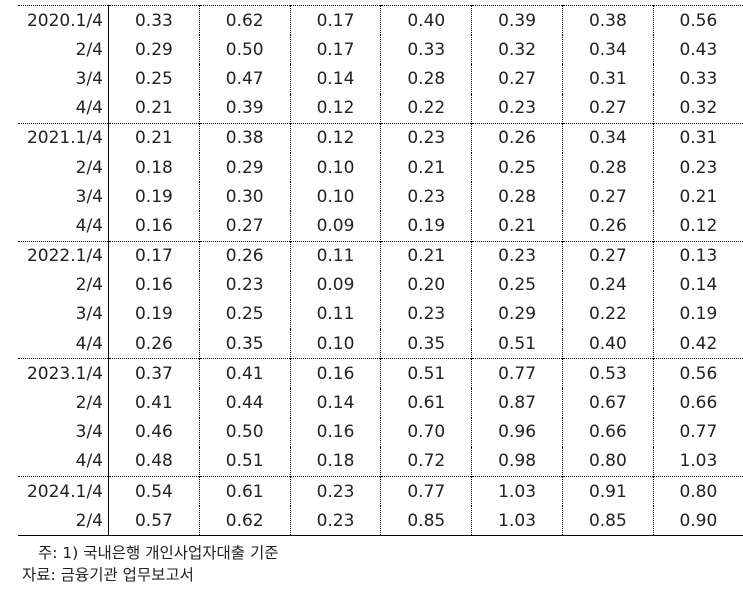 Image resolution: width=743 pixels, height=590 pixels. Describe the element at coordinates (154, 373) in the screenshot. I see `table-cell: 0.37` at that location.